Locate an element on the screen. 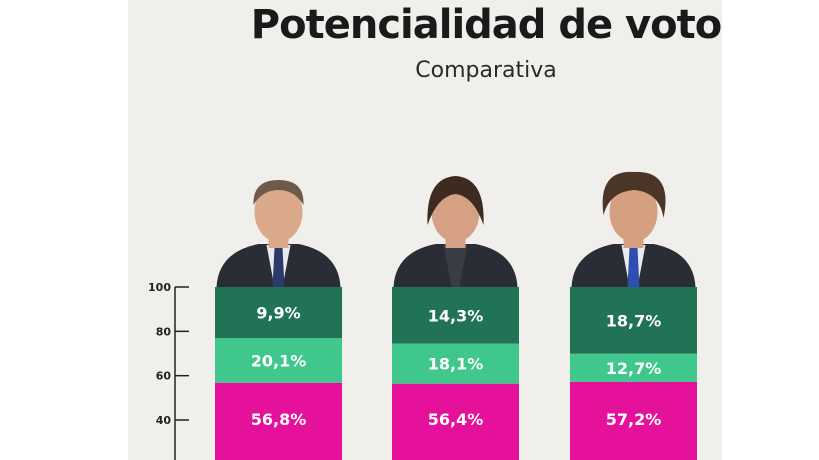  chart-subtitle: Comparativa is located at coordinates (486, 70).